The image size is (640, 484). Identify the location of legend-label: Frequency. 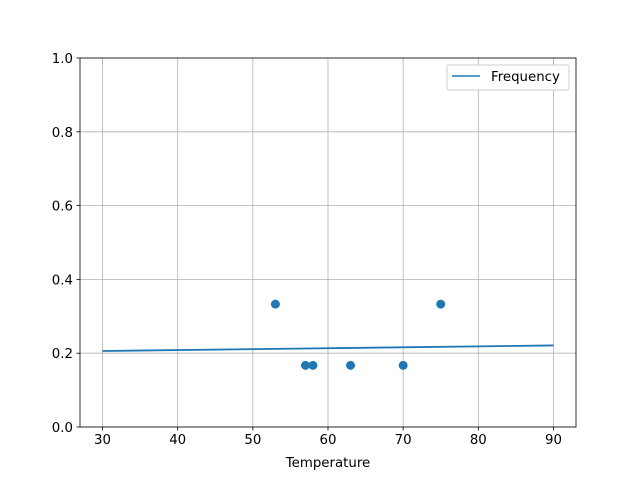
(525, 77).